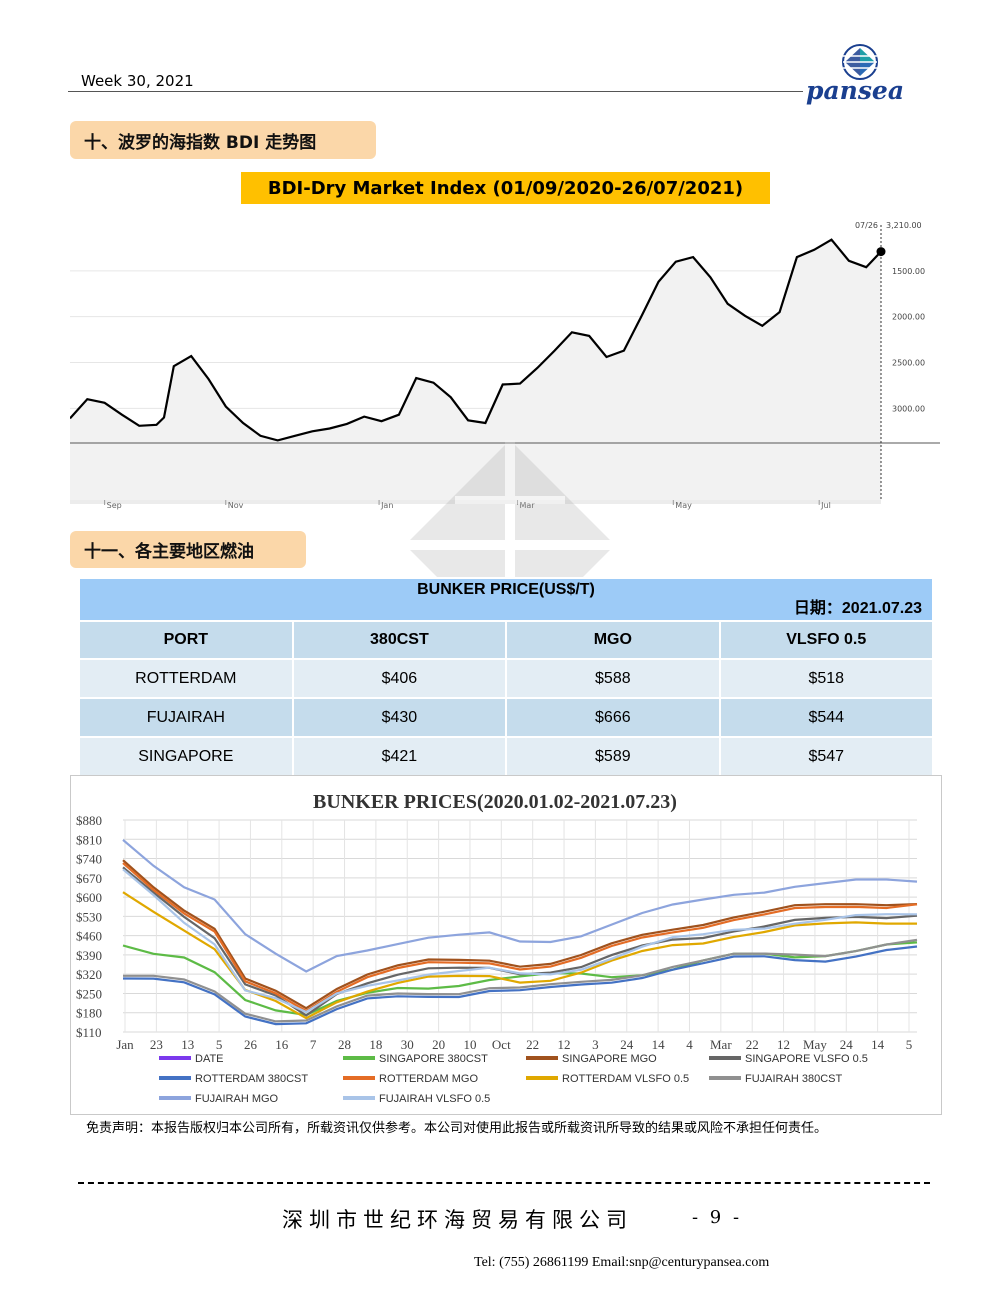  What do you see at coordinates (881, 252) in the screenshot?
I see `bdi-current-dot` at bounding box center [881, 252].